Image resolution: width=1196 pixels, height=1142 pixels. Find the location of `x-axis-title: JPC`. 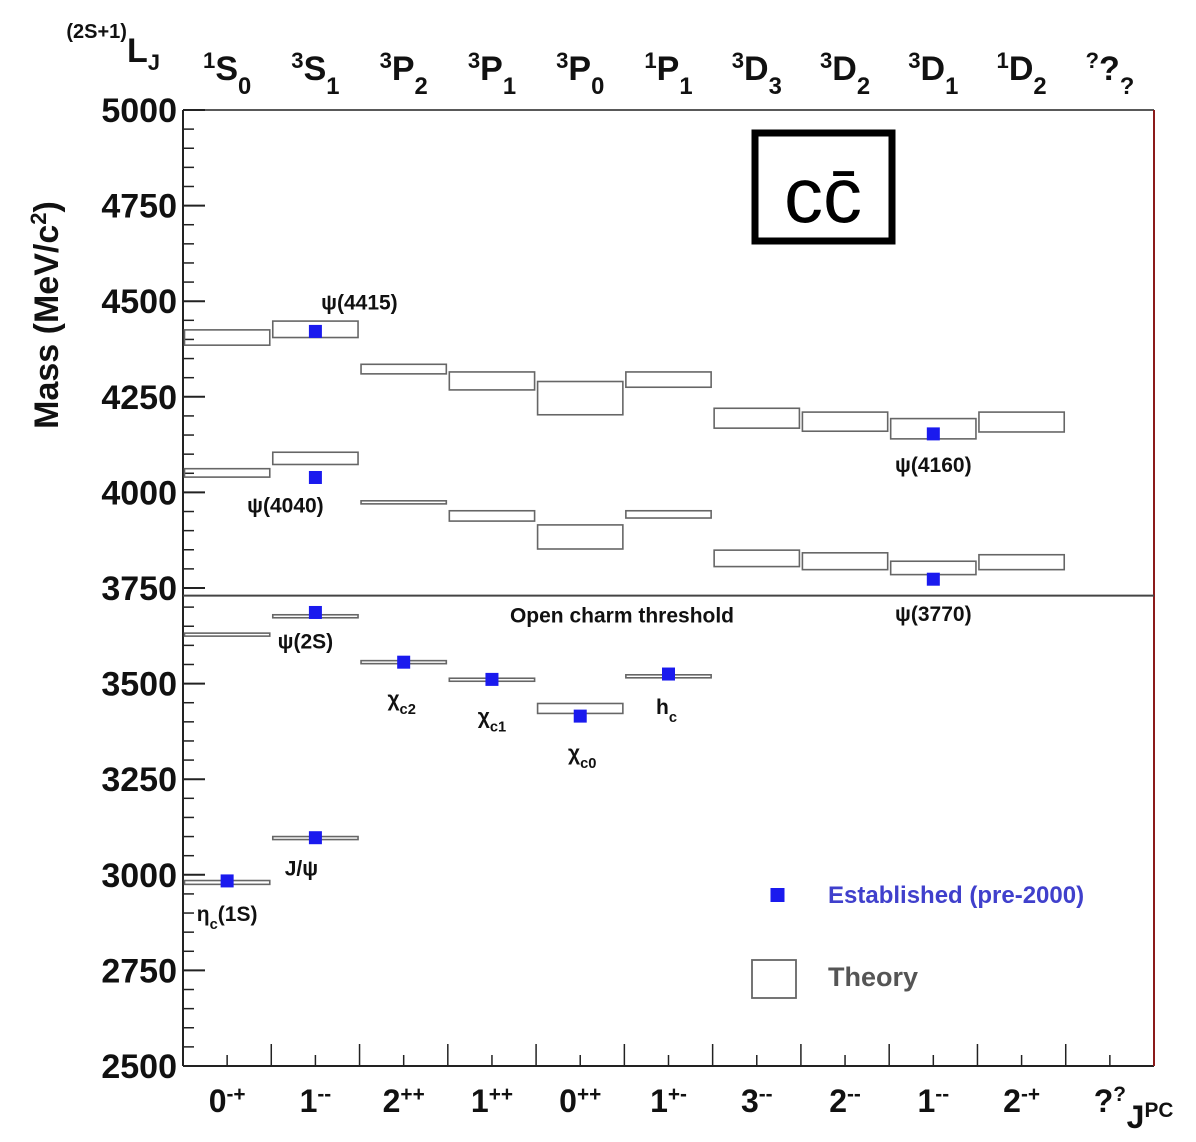

x-axis-title: JPC is located at coordinates (1150, 1117).